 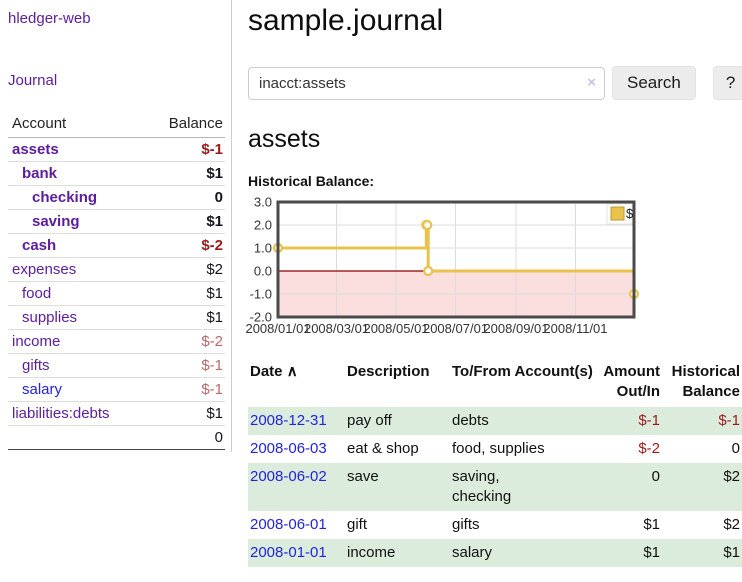 What do you see at coordinates (397, 421) in the screenshot?
I see `description-cell: pay off` at bounding box center [397, 421].